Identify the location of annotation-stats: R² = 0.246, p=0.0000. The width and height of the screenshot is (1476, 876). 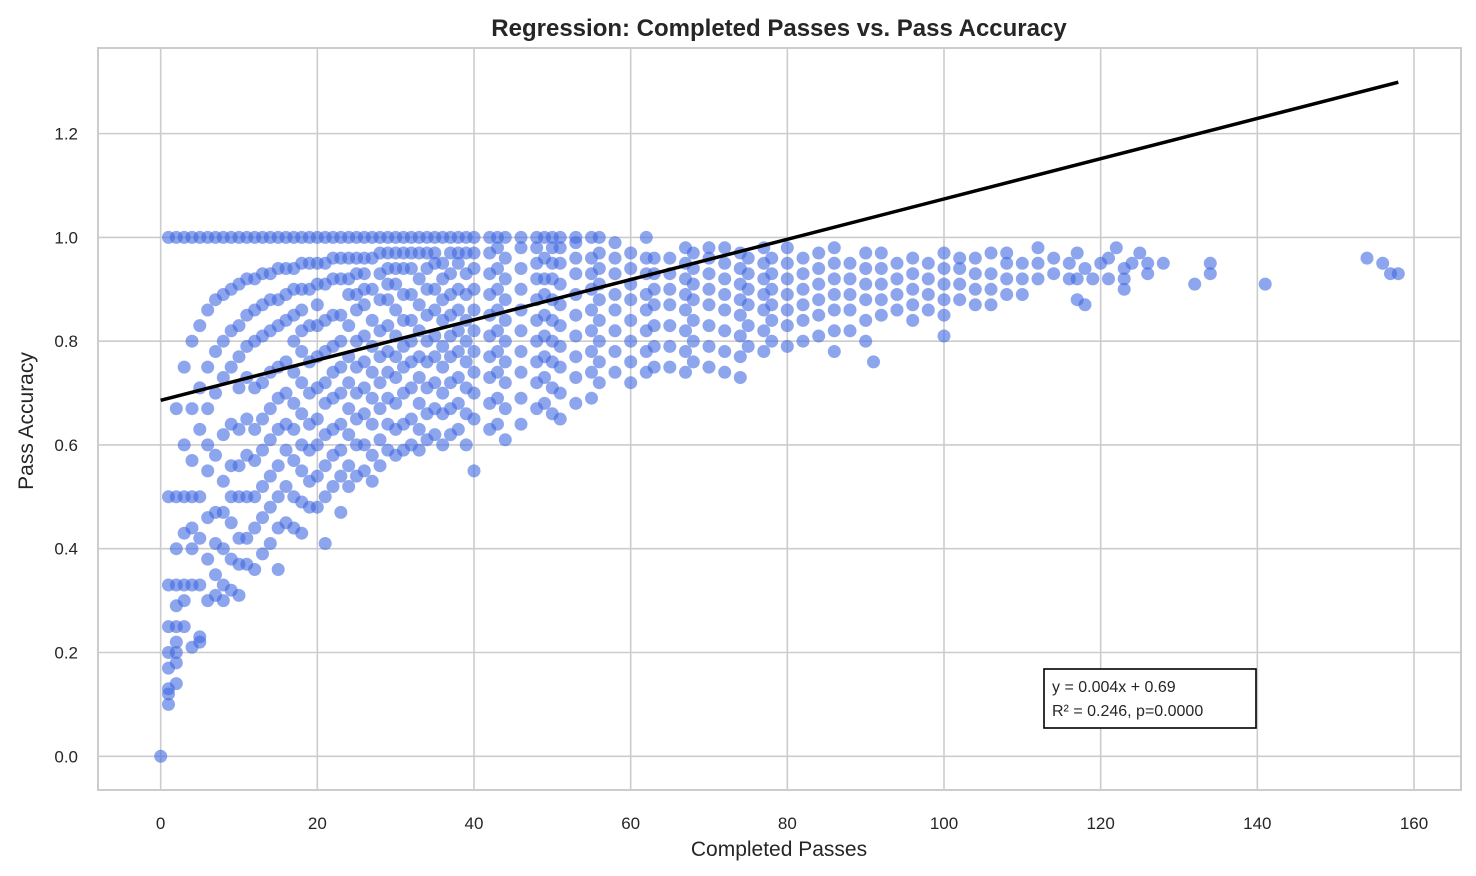
(1127, 711).